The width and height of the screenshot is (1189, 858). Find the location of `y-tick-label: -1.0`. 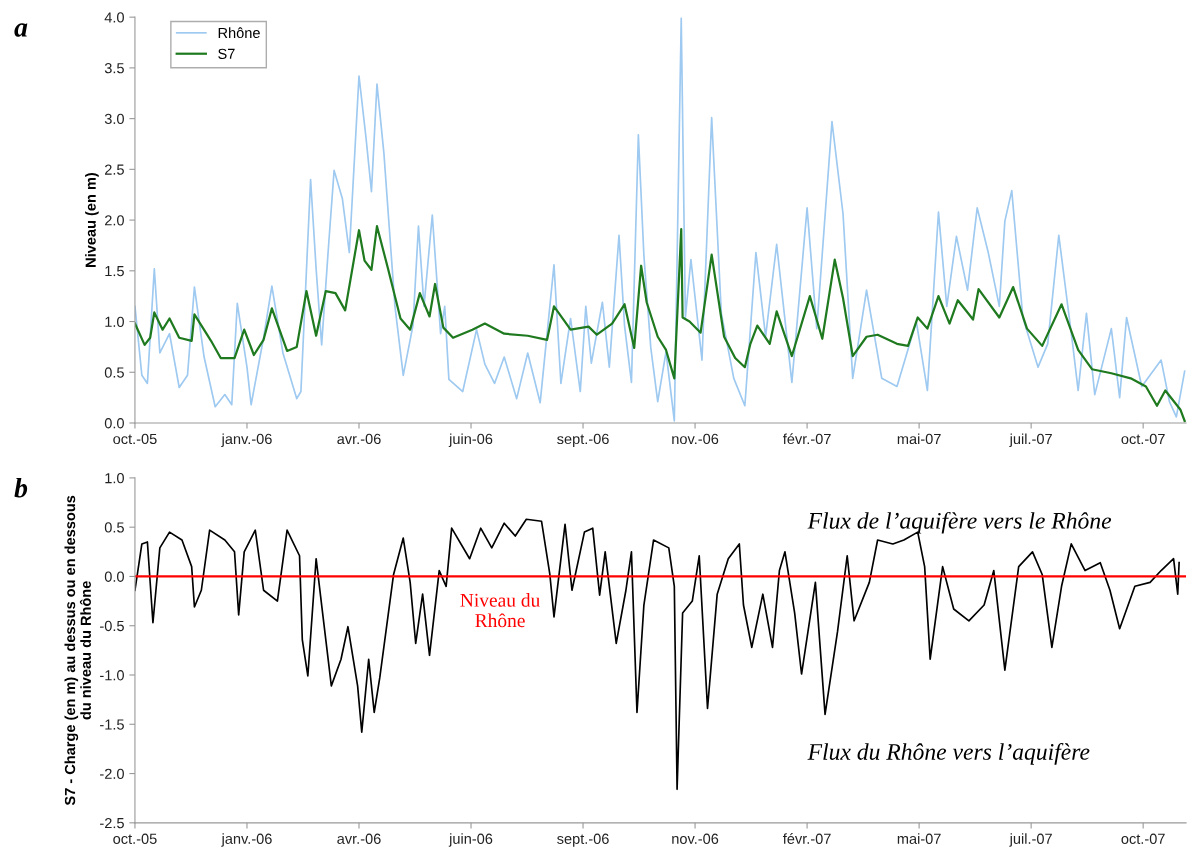

y-tick-label: -1.0 is located at coordinates (112, 675).